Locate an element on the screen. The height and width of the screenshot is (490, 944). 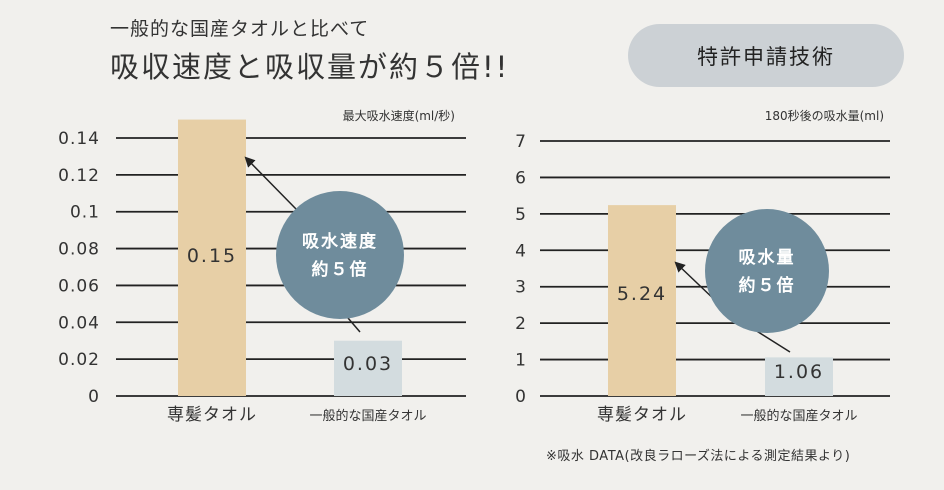
bar-value-label: 0.03 is located at coordinates (368, 364).